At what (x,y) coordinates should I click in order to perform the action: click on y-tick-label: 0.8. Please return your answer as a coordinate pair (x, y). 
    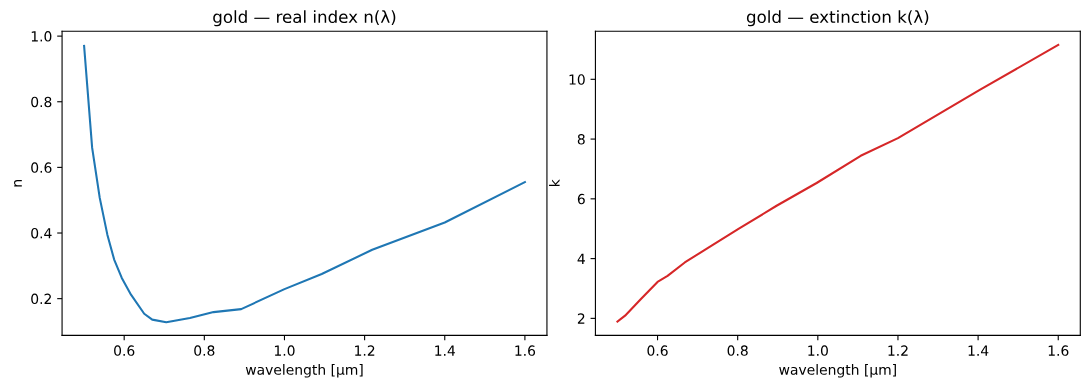
    Looking at the image, I should click on (41, 102).